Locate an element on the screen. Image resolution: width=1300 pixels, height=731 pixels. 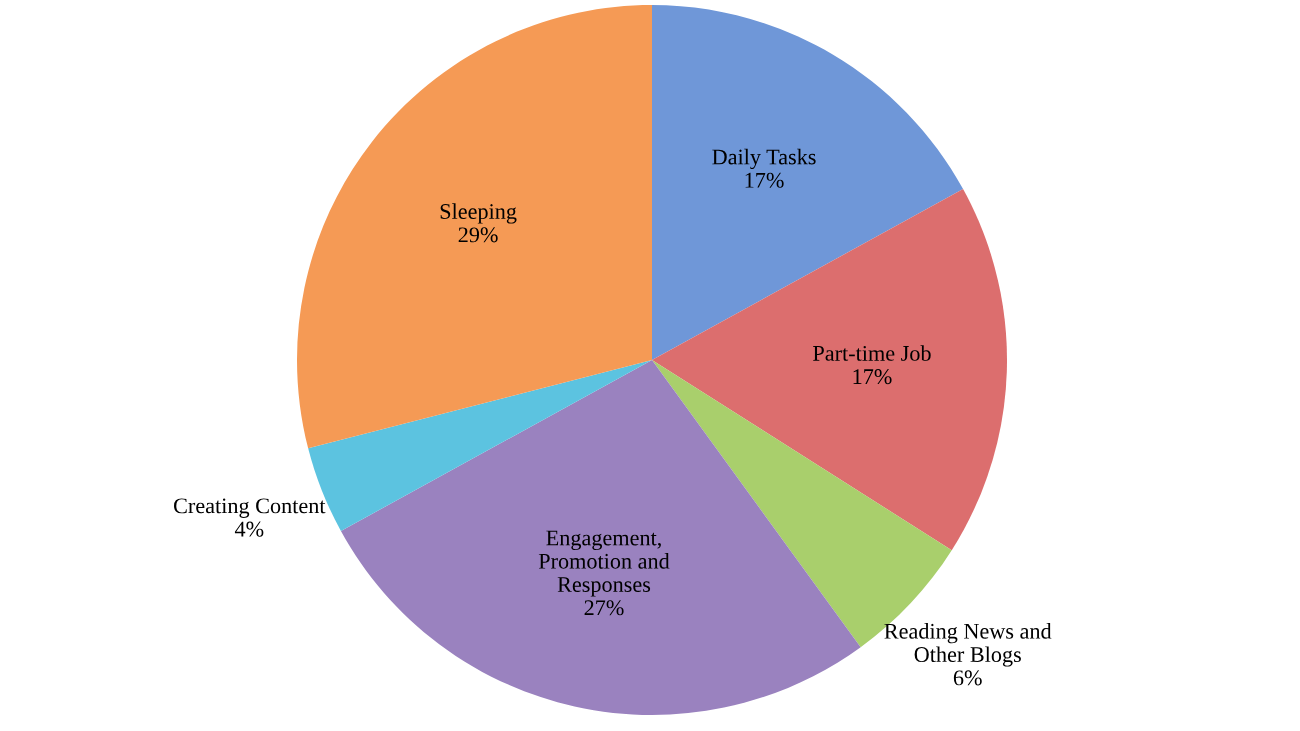
data-label: 27% is located at coordinates (604, 608).